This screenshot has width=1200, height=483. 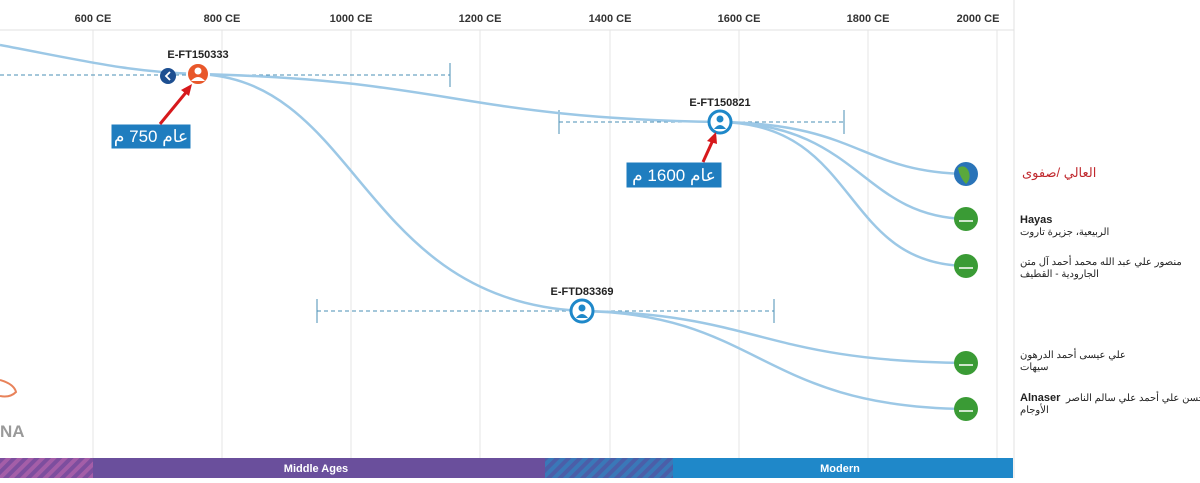 What do you see at coordinates (739, 19) in the screenshot?
I see `axis-label: 1600 CE` at bounding box center [739, 19].